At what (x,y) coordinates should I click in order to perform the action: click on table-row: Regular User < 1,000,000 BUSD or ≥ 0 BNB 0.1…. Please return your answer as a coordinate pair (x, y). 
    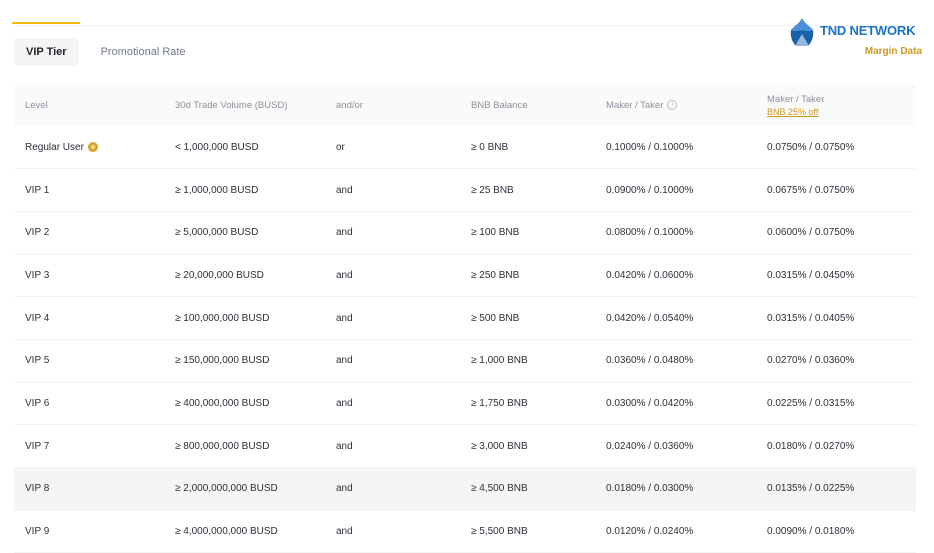
    Looking at the image, I should click on (465, 147).